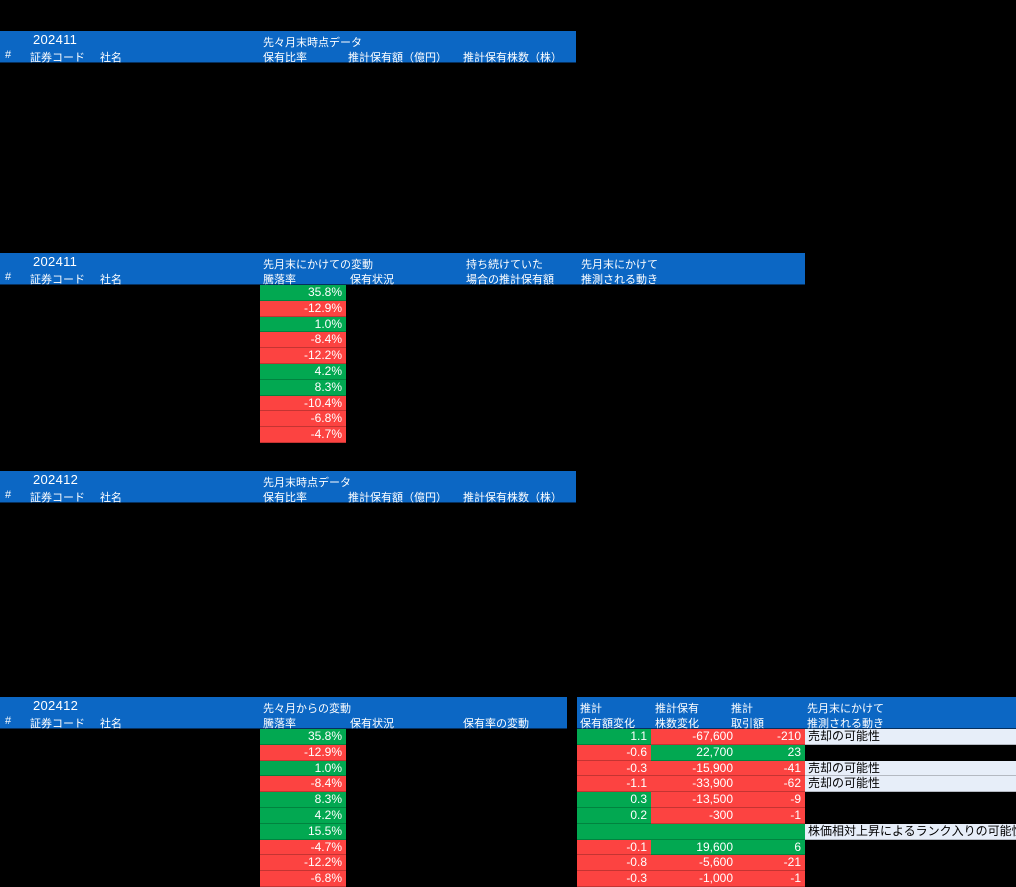  I want to click on table3-col-shares: 推計保有株数（株）, so click(512, 498).